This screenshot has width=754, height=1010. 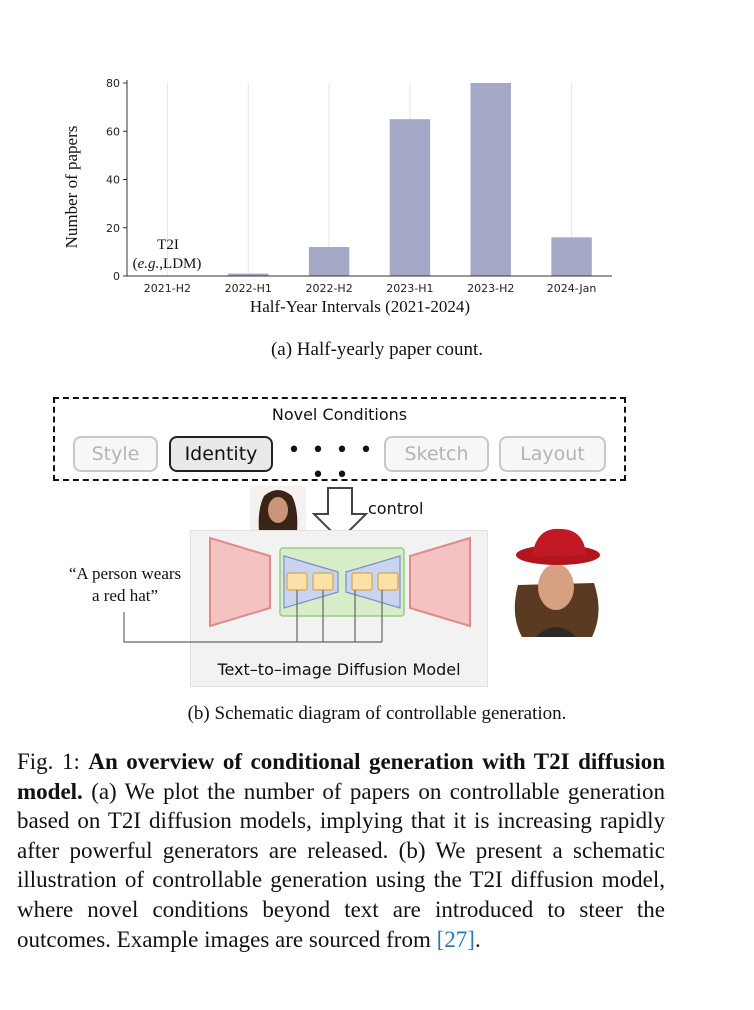 What do you see at coordinates (113, 180) in the screenshot?
I see `y-tick-label: 40` at bounding box center [113, 180].